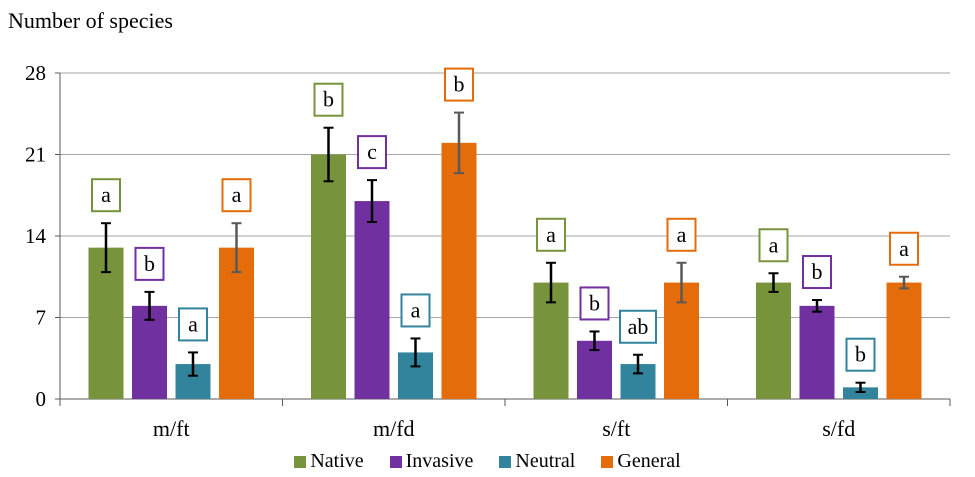 Image resolution: width=975 pixels, height=477 pixels. What do you see at coordinates (545, 461) in the screenshot?
I see `legend-label: Neutral` at bounding box center [545, 461].